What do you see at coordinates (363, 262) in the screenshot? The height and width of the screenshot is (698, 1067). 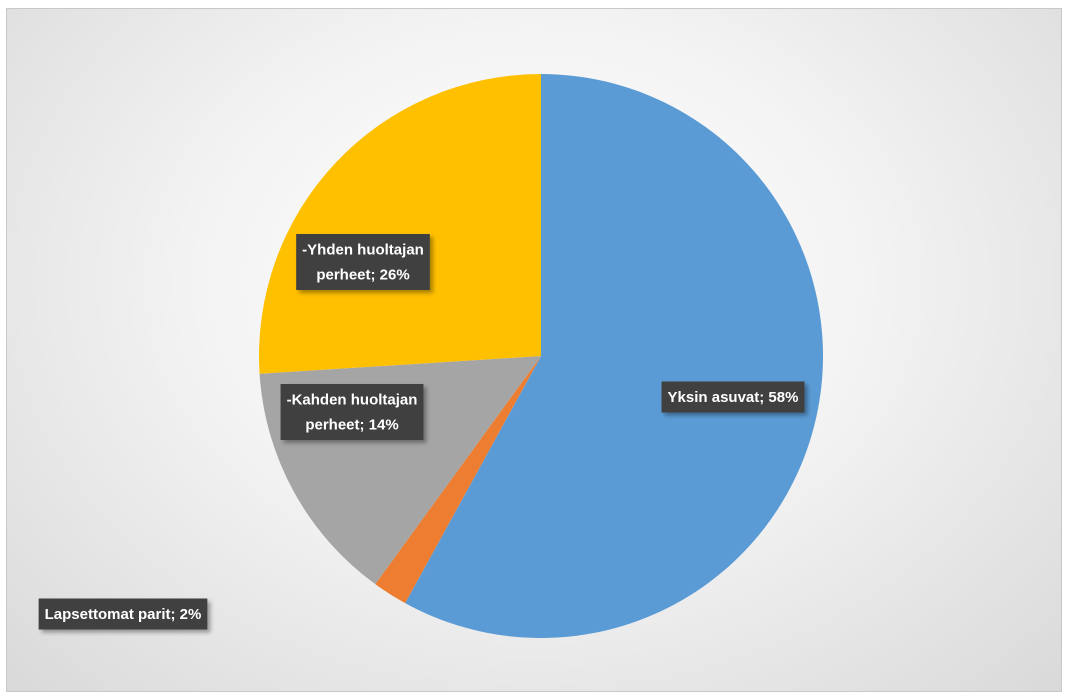 I see `data-label-yhden-huoltajan-perheet: -Yhden huoltajan perheet; 26%` at bounding box center [363, 262].